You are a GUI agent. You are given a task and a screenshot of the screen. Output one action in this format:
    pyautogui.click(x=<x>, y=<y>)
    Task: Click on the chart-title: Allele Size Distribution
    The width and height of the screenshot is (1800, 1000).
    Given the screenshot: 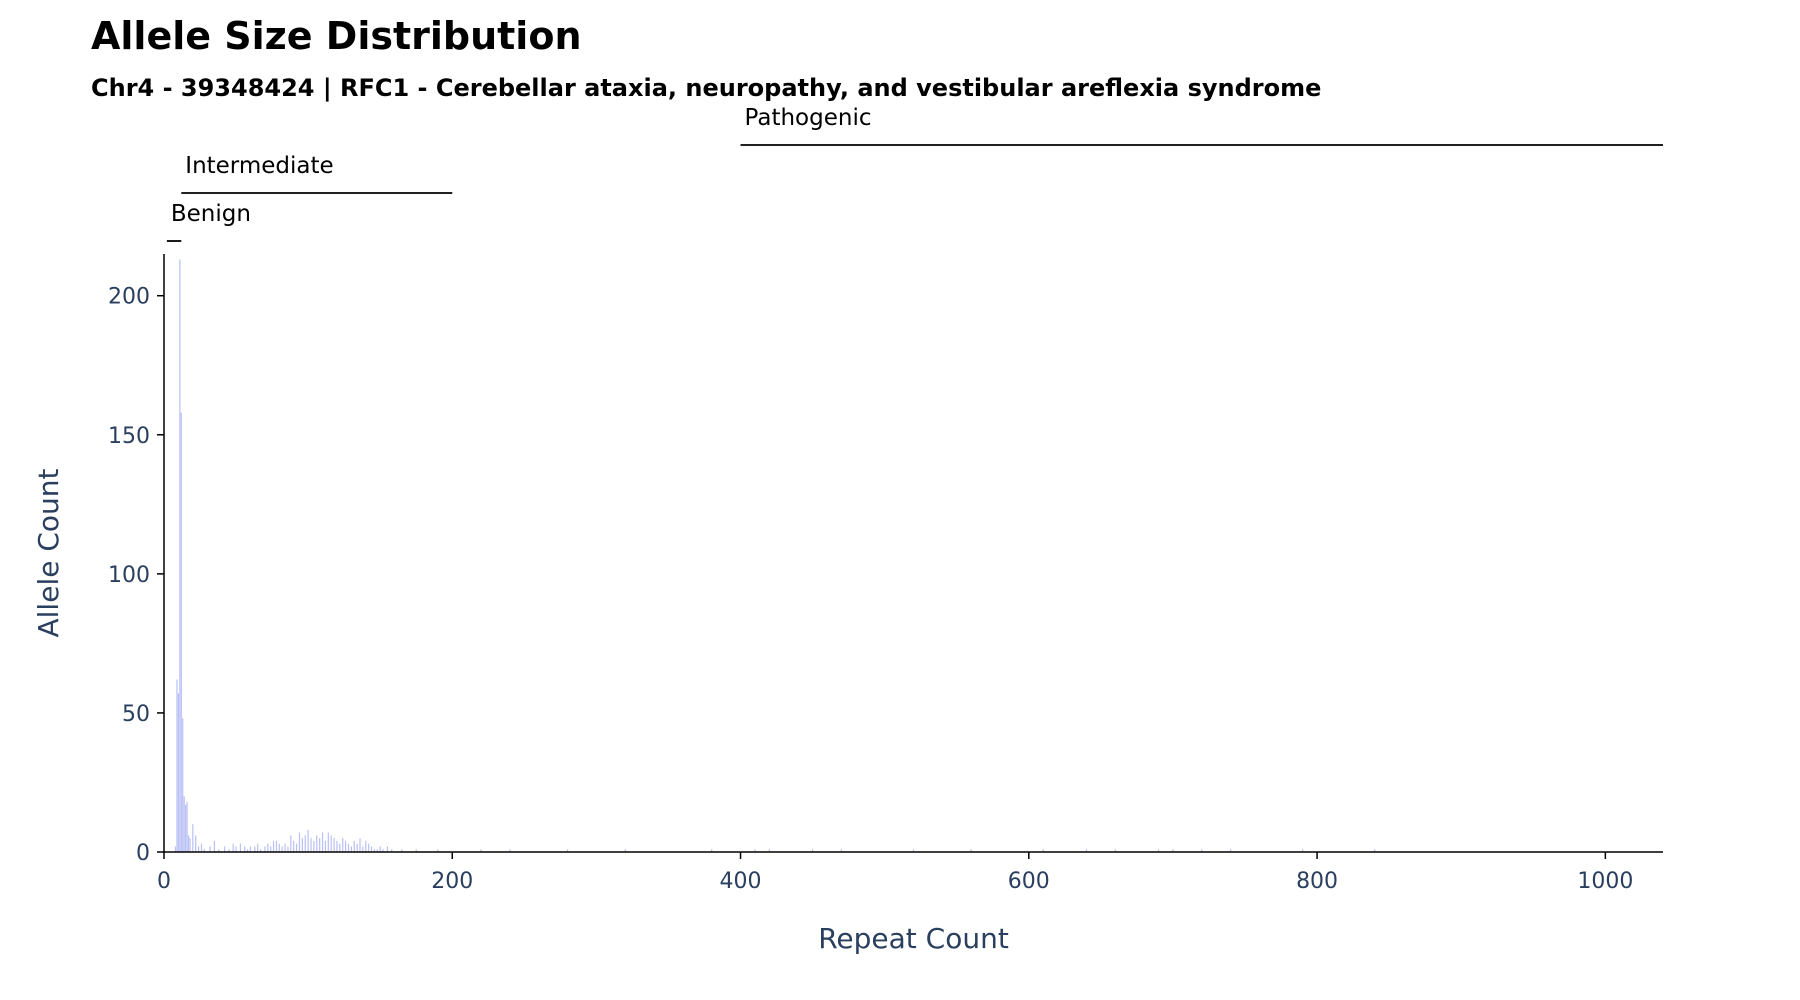 What is the action you would take?
    pyautogui.click(x=336, y=36)
    